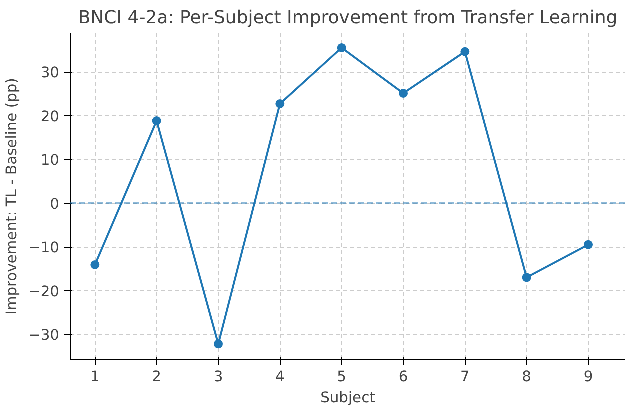  Describe the element at coordinates (341, 377) in the screenshot. I see `x-tick-label: 5` at that location.